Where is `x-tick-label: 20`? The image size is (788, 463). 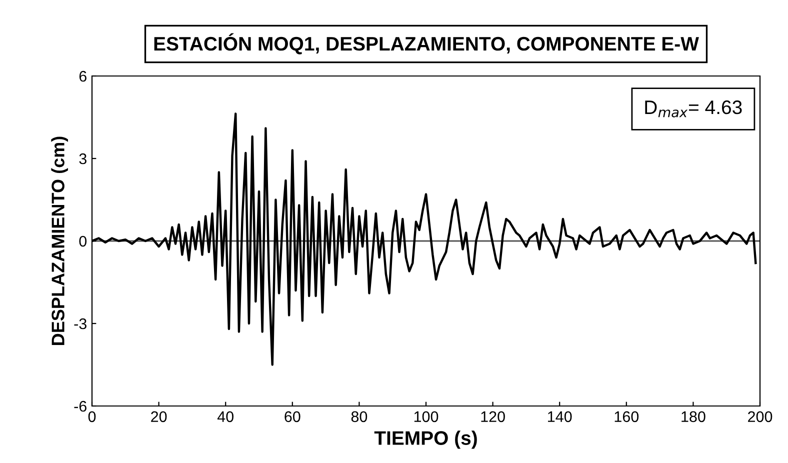 x-tick-label: 20 is located at coordinates (159, 416).